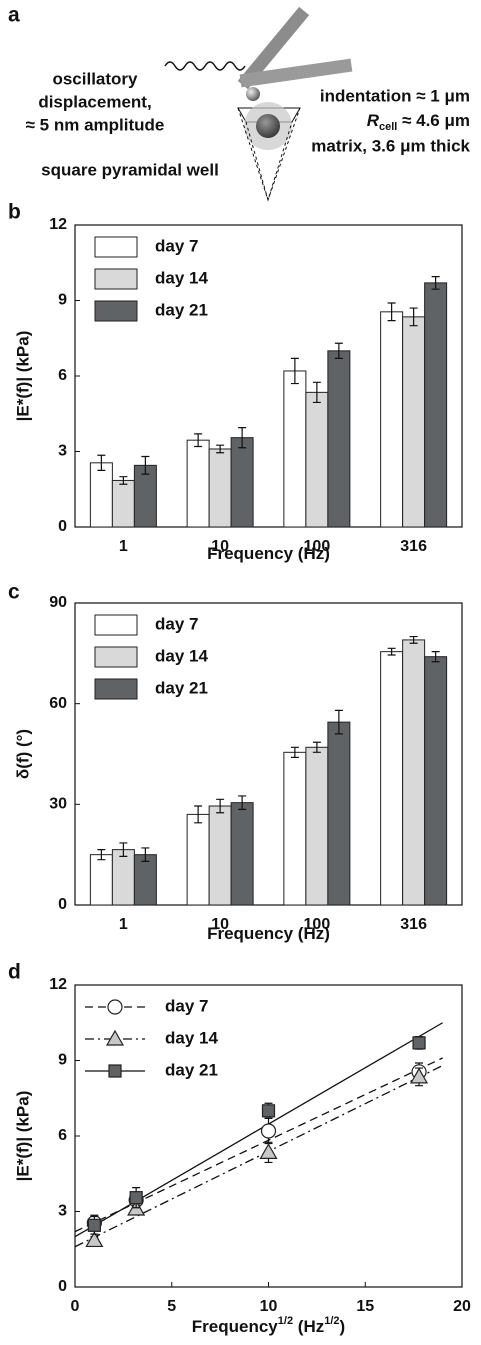  What do you see at coordinates (296, 73) in the screenshot?
I see `cantilever-arm` at bounding box center [296, 73].